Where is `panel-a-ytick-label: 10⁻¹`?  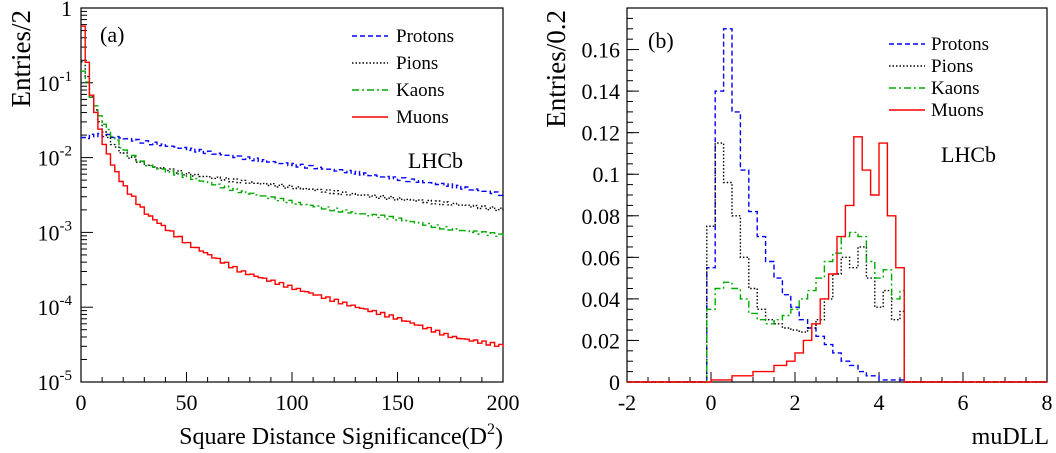
panel-a-ytick-label: 10⁻¹ is located at coordinates (55, 82).